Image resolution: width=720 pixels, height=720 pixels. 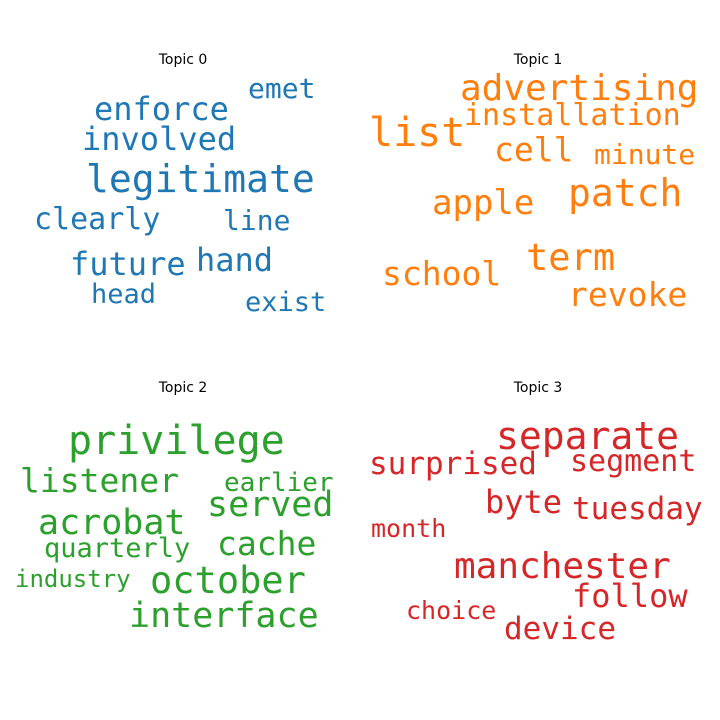 What do you see at coordinates (183, 60) in the screenshot?
I see `topic-0-title: Topic 0` at bounding box center [183, 60].